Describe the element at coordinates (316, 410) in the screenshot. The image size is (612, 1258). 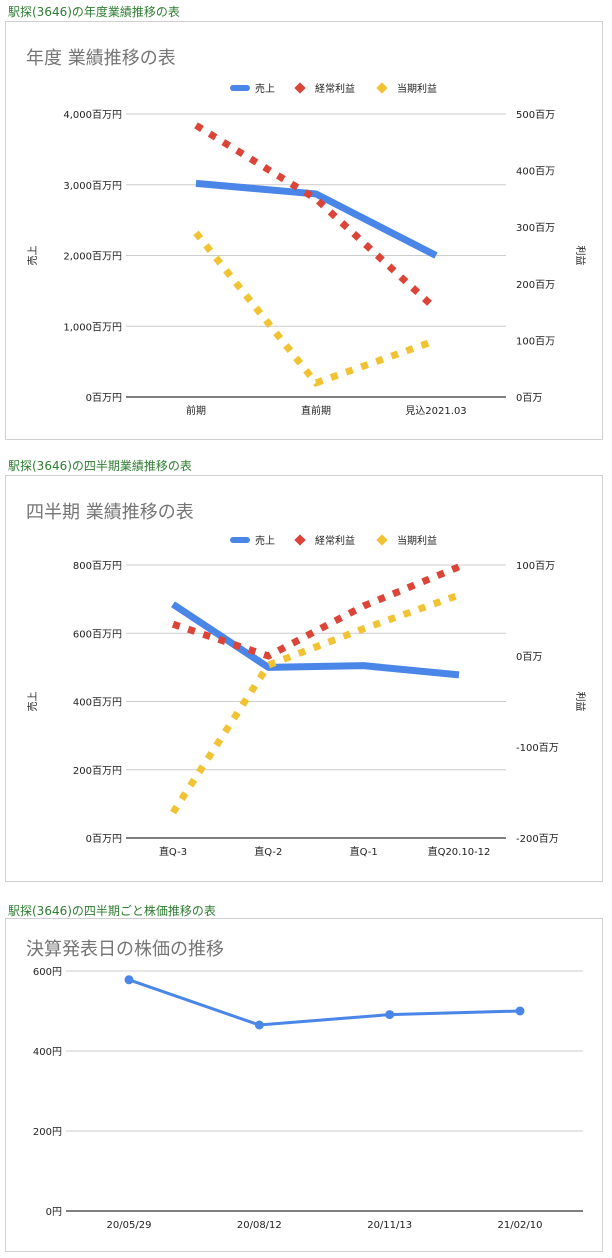
I see `x-tick-label: 直前期` at that location.